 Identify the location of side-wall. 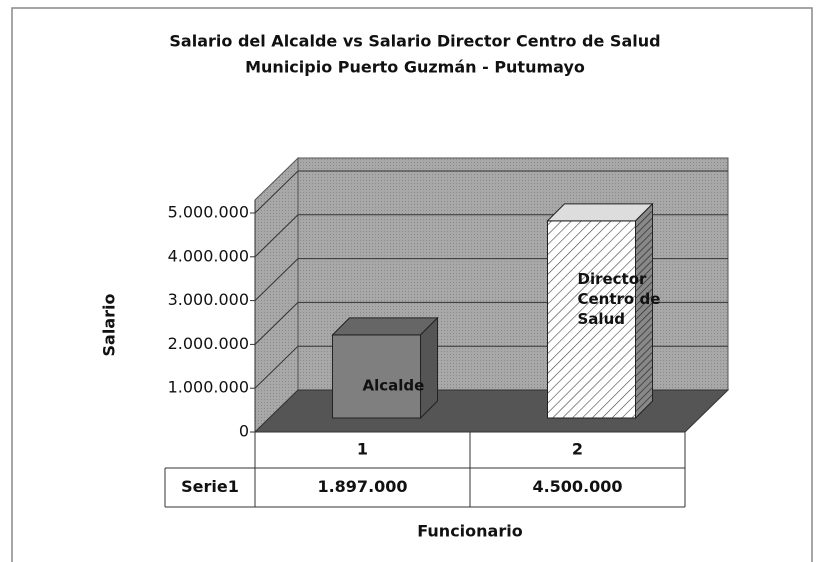
(276, 295).